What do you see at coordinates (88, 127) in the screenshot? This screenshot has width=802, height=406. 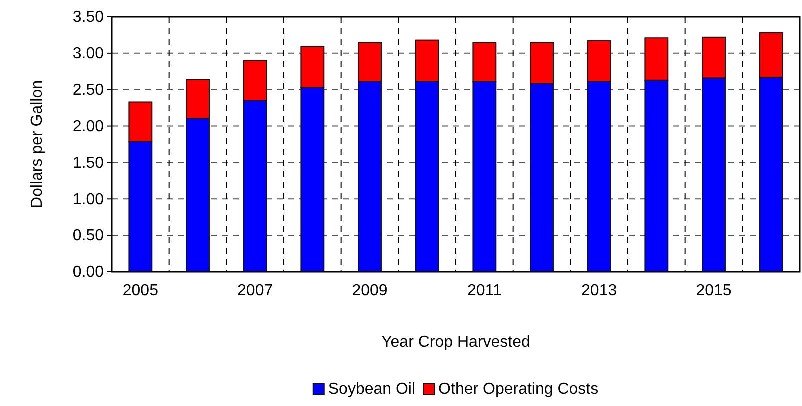 I see `y-tick-label: 2.00` at bounding box center [88, 127].